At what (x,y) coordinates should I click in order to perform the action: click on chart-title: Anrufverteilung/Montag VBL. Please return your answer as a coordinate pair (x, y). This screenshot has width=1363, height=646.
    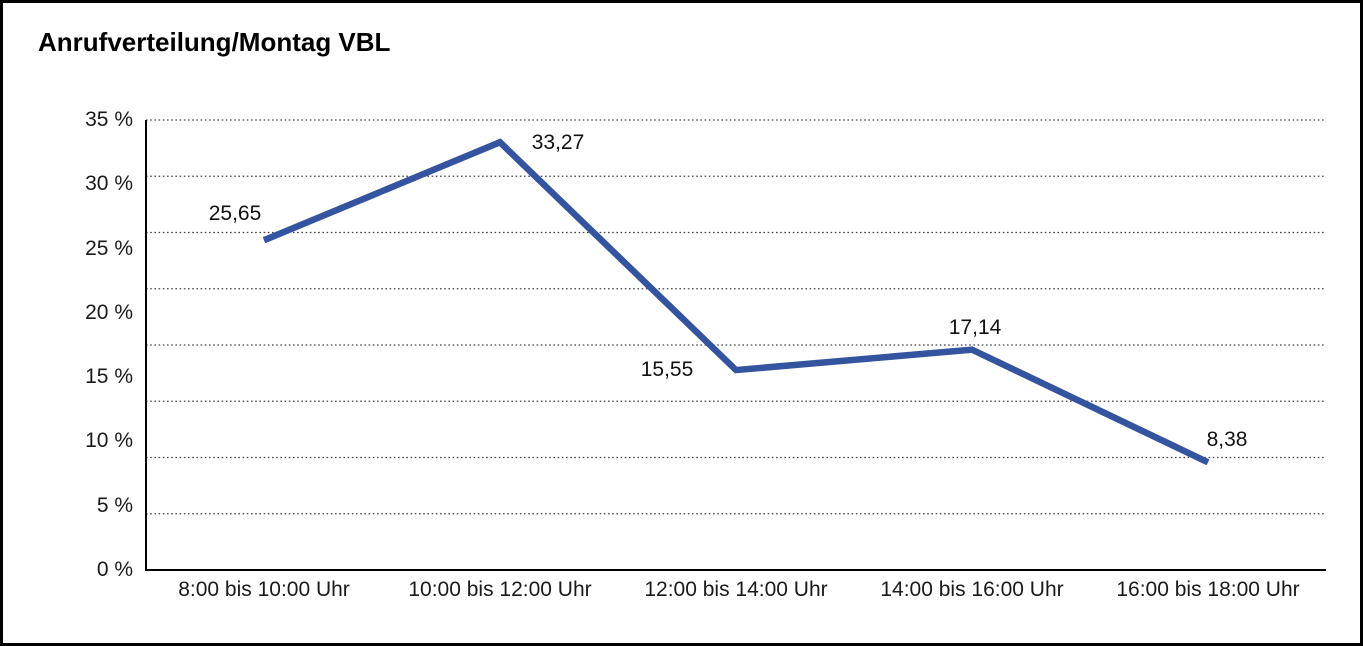
    Looking at the image, I should click on (214, 42).